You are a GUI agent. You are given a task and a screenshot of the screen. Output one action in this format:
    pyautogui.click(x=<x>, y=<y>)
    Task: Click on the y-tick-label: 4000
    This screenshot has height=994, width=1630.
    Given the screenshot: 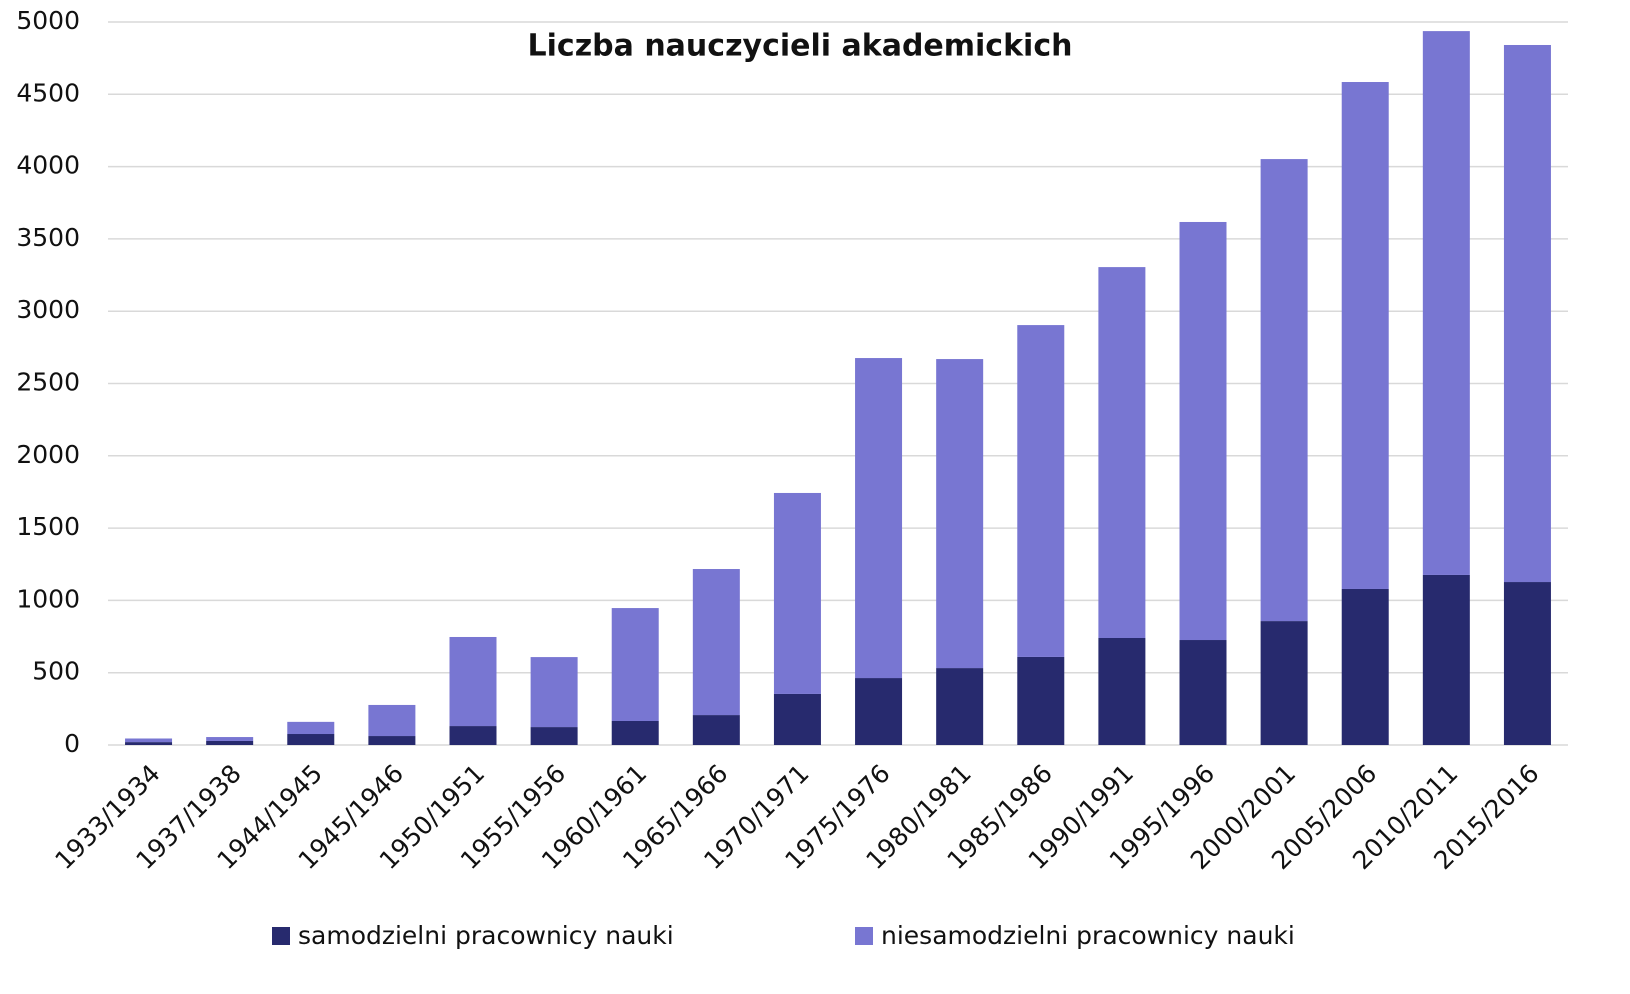 What is the action you would take?
    pyautogui.click(x=48, y=165)
    